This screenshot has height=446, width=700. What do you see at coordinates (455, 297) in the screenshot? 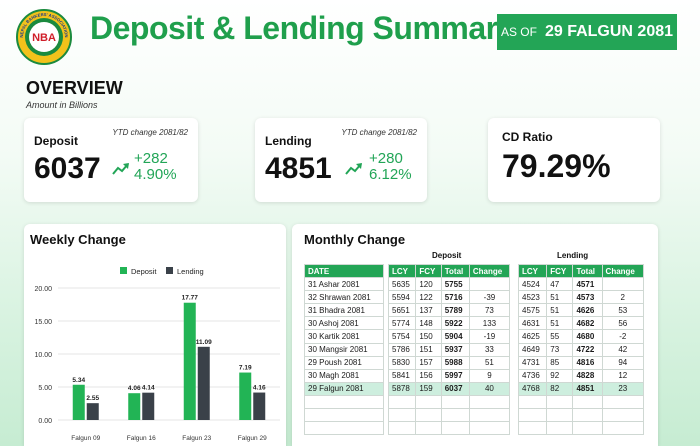
I see `deposit-cell: 5716` at bounding box center [455, 297].